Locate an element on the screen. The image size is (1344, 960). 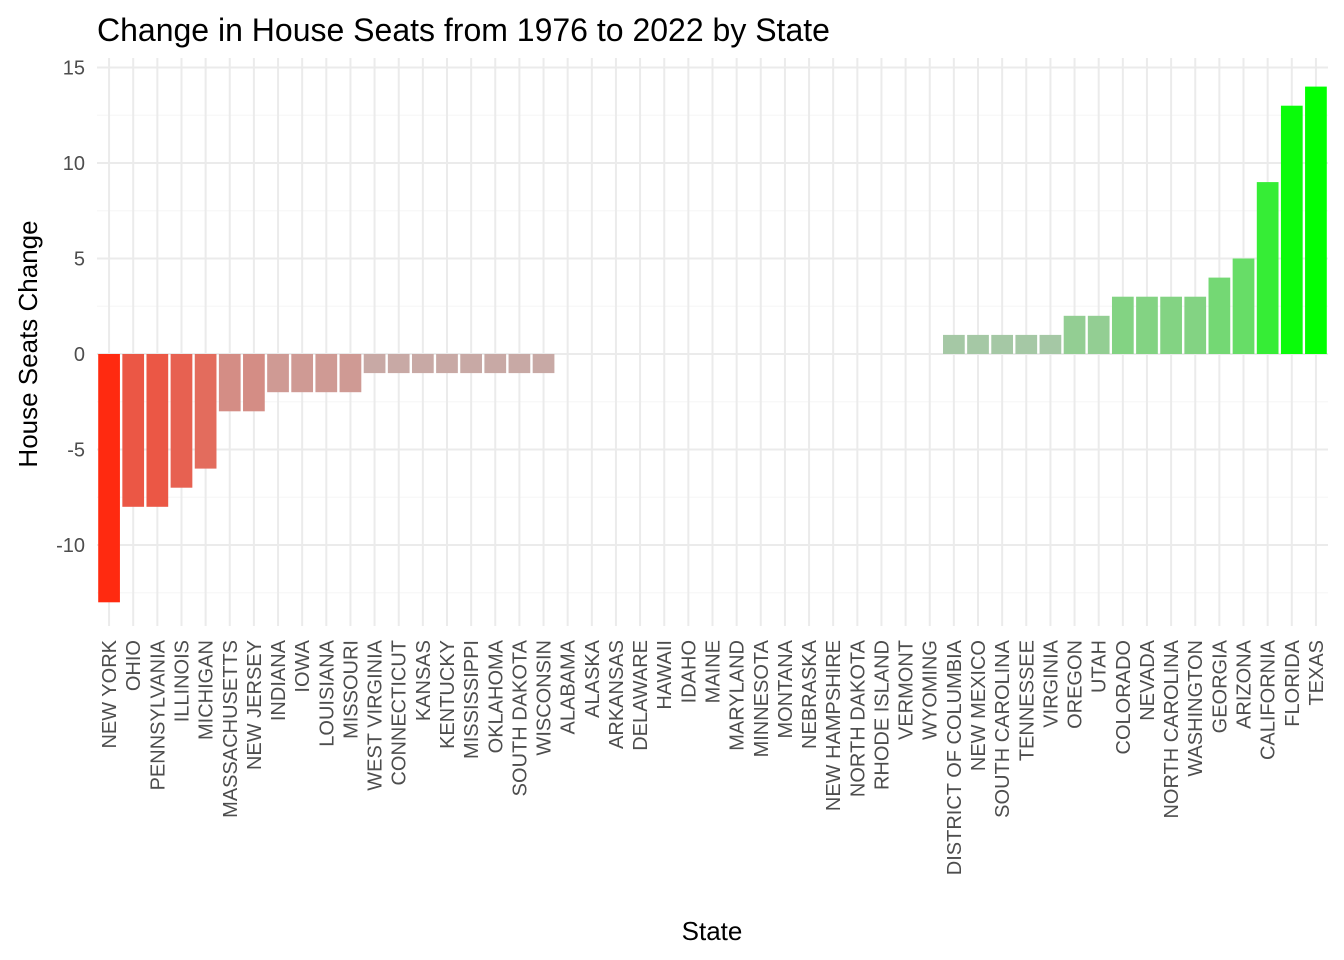
y-tick-label: 0 is located at coordinates (79, 355).